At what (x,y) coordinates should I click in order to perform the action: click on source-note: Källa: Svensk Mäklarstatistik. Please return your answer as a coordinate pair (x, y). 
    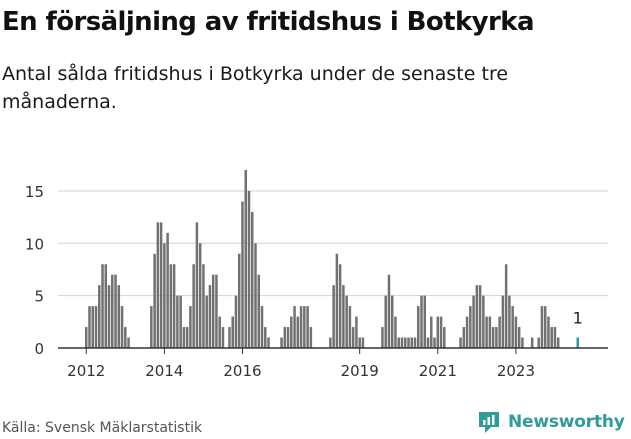
    Looking at the image, I should click on (102, 428).